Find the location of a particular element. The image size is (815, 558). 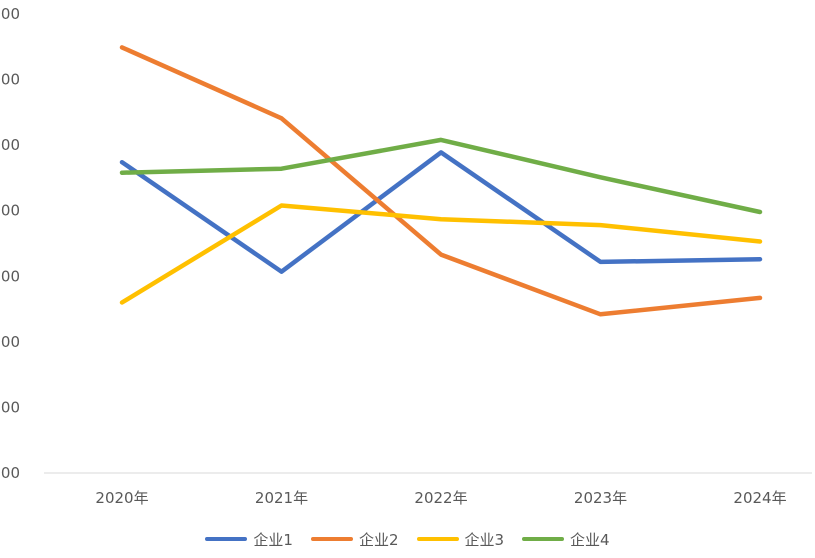

legend-item-2: 企业2 is located at coordinates (354, 539).